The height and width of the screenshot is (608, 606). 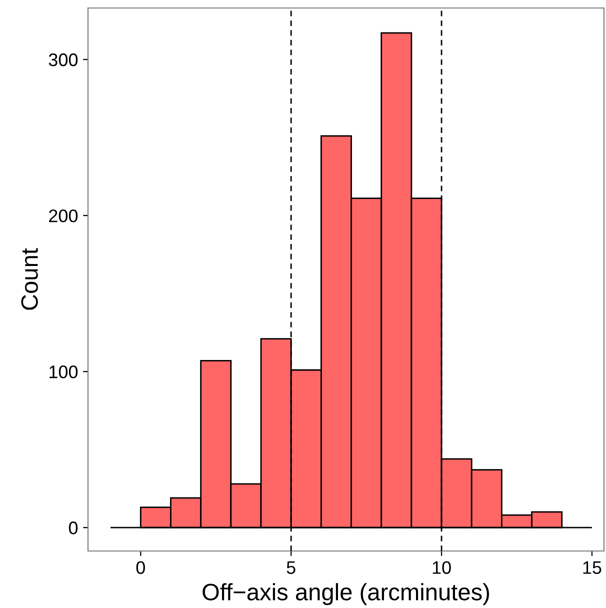 What do you see at coordinates (73, 528) in the screenshot?
I see `y-tick-label: 0` at bounding box center [73, 528].